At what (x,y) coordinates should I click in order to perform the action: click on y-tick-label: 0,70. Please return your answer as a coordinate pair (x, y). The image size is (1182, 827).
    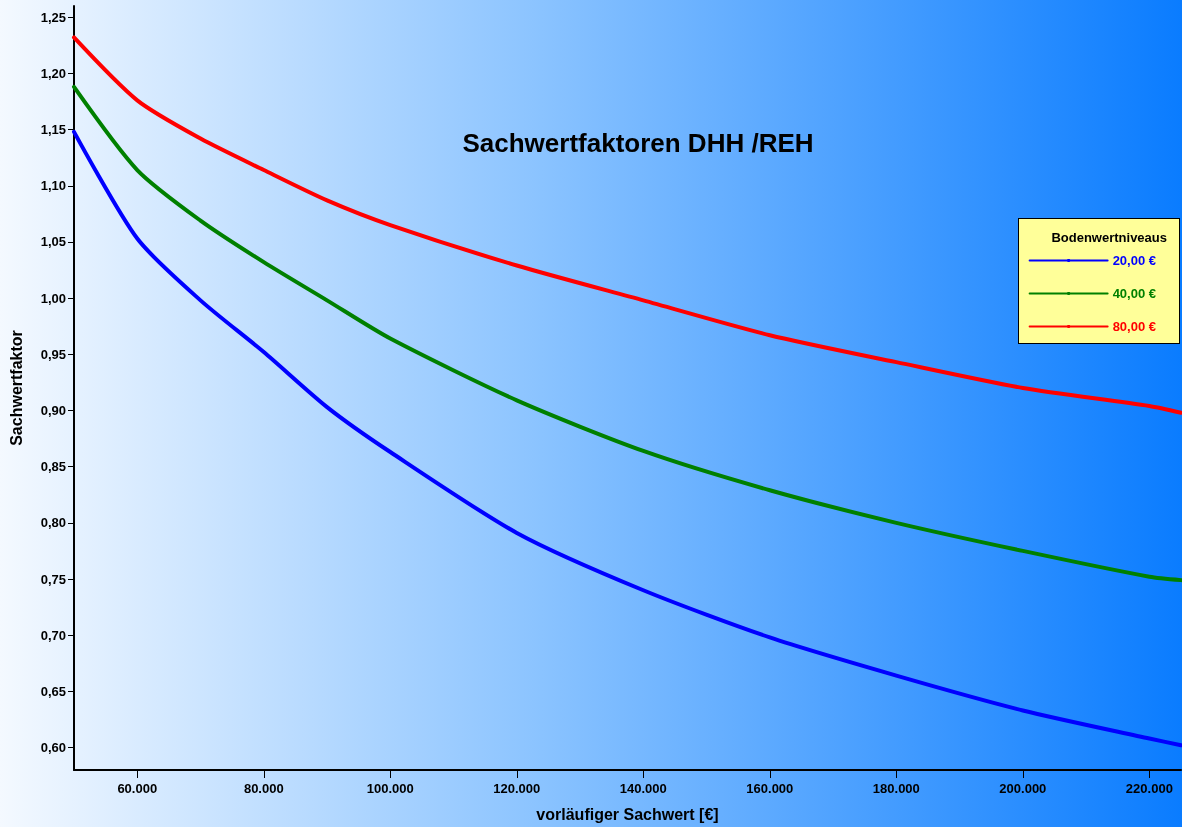
    Looking at the image, I should click on (53, 635).